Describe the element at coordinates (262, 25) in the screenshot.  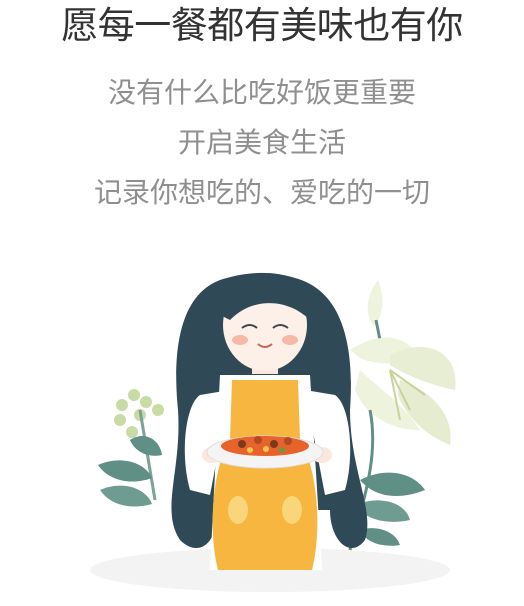
I see `headline: 愿每一餐都有美味也有你` at that location.